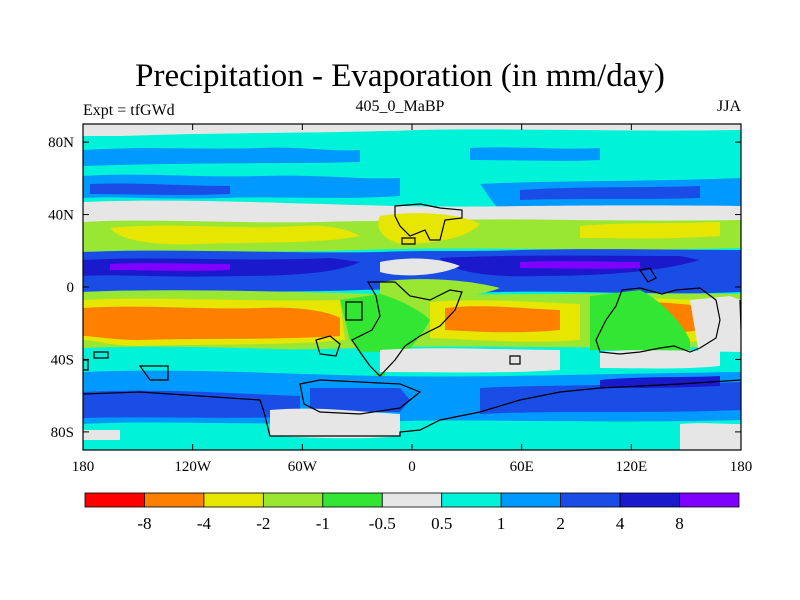  Describe the element at coordinates (204, 523) in the screenshot. I see `colorbar-label: -4` at that location.